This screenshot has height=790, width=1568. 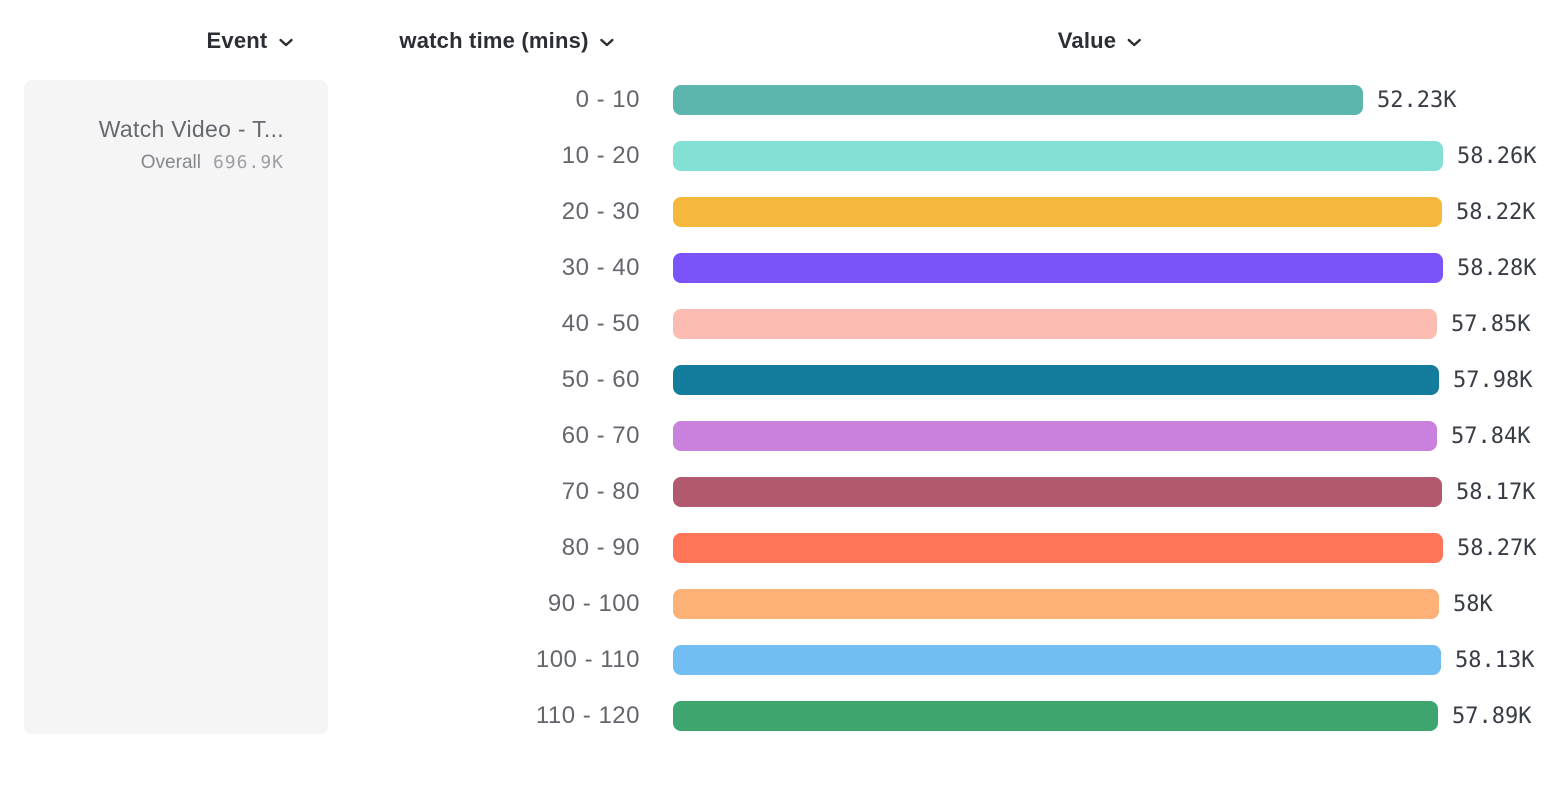 What do you see at coordinates (600, 323) in the screenshot?
I see `bucket-label: 40 - 50` at bounding box center [600, 323].